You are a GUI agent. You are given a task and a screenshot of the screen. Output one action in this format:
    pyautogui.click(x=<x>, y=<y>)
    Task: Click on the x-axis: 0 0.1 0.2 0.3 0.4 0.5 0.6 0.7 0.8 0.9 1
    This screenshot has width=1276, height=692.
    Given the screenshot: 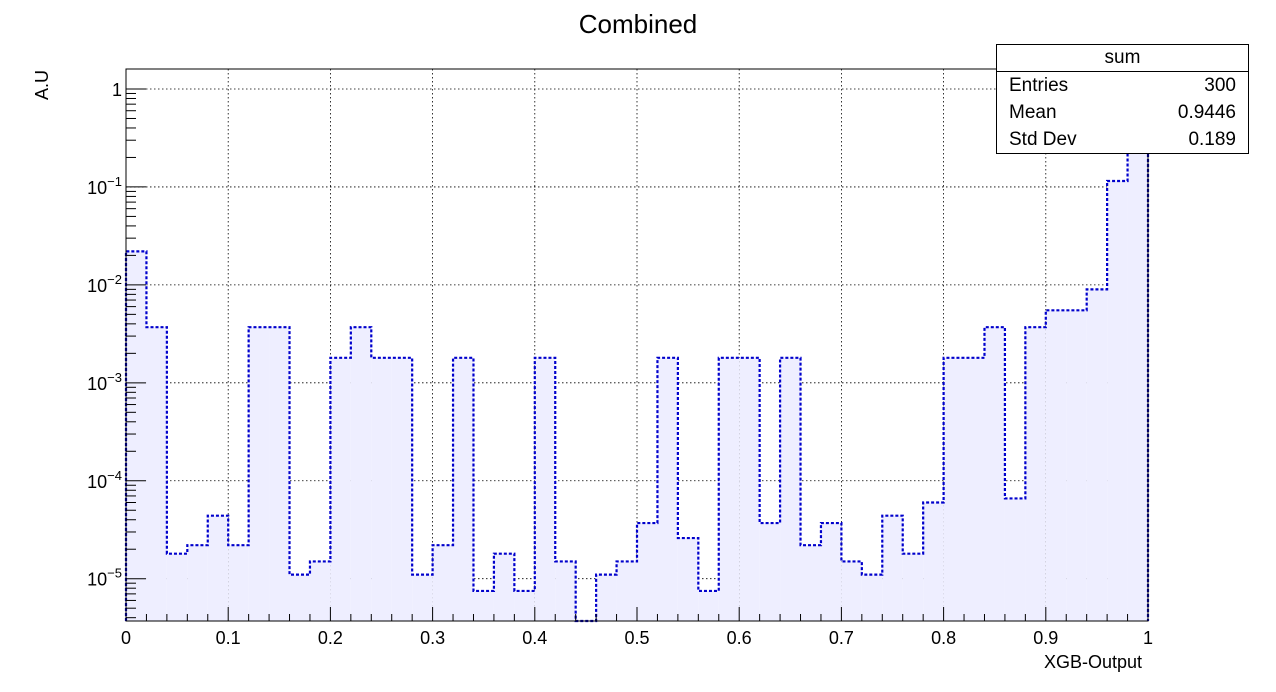 What is the action you would take?
    pyautogui.click(x=637, y=627)
    